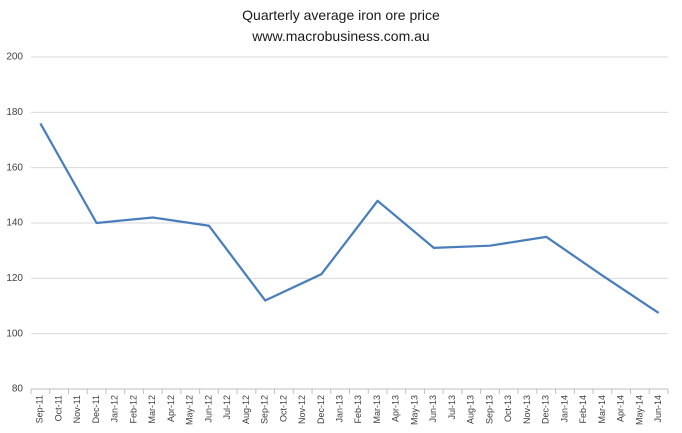 Image resolution: width=682 pixels, height=433 pixels. What do you see at coordinates (227, 407) in the screenshot?
I see `x-tick-label: Jul-12` at bounding box center [227, 407].